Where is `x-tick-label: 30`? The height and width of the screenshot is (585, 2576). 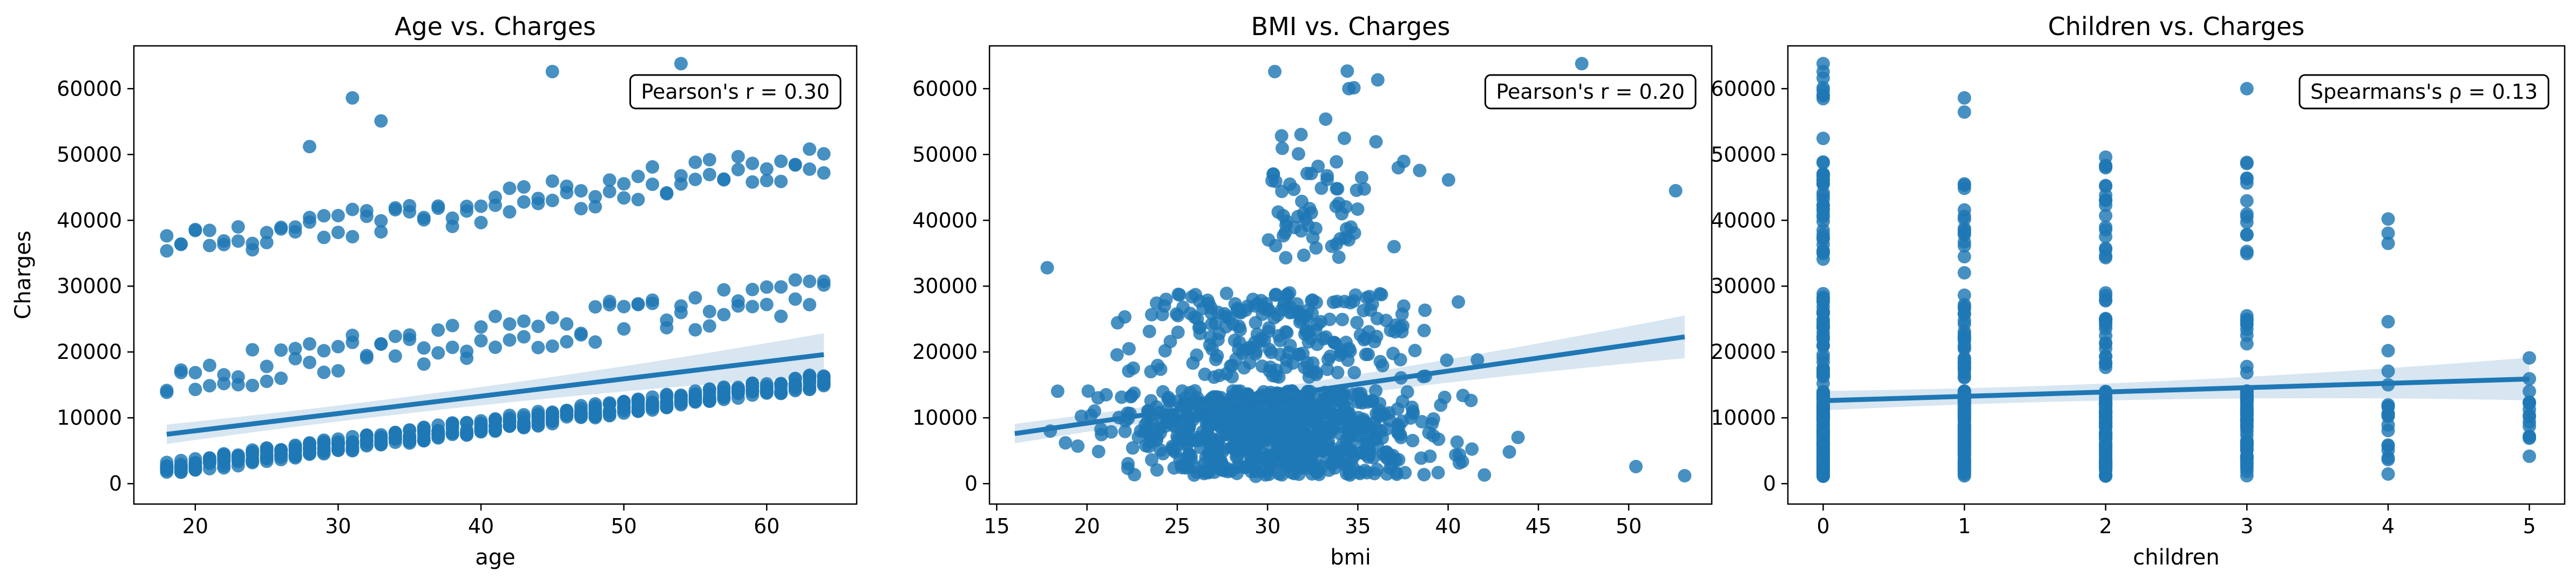
x-tick-label: 30 is located at coordinates (338, 526).